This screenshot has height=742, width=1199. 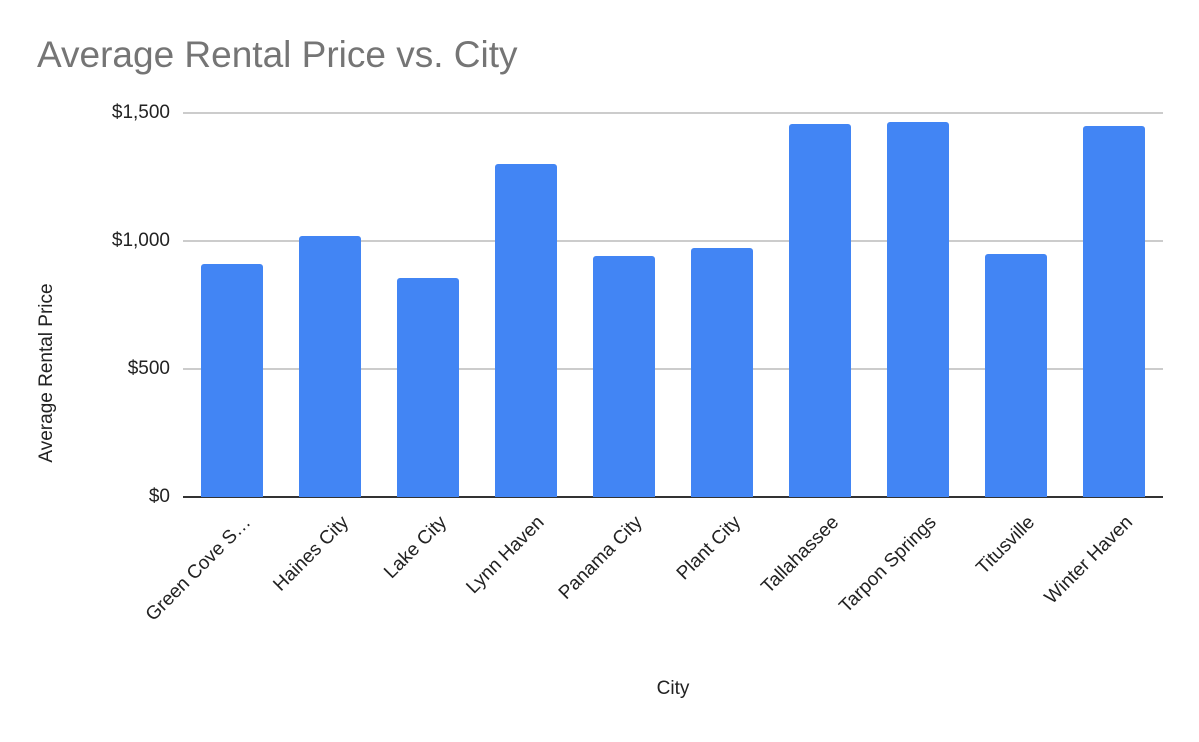 What do you see at coordinates (600, 558) in the screenshot?
I see `x-tick-label: Panama City` at bounding box center [600, 558].